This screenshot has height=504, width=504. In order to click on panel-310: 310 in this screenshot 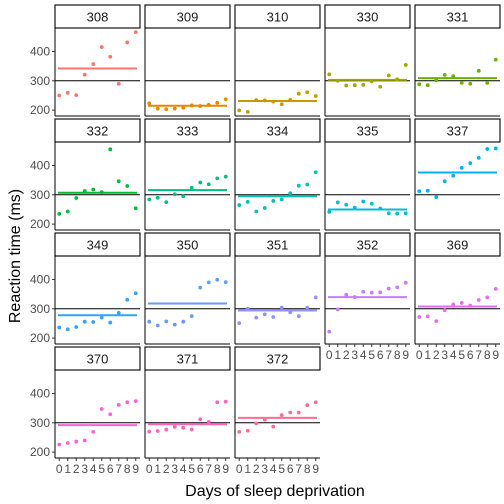, I will do `click(277, 60)`.